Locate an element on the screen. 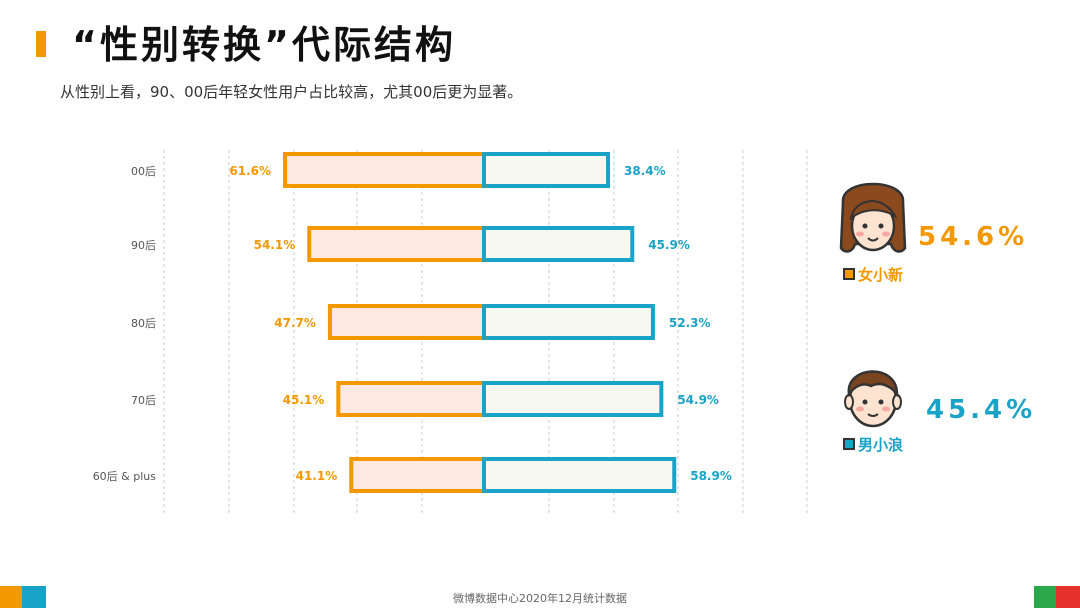 Image resolution: width=1080 pixels, height=608 pixels. legend-male-swatch is located at coordinates (849, 444).